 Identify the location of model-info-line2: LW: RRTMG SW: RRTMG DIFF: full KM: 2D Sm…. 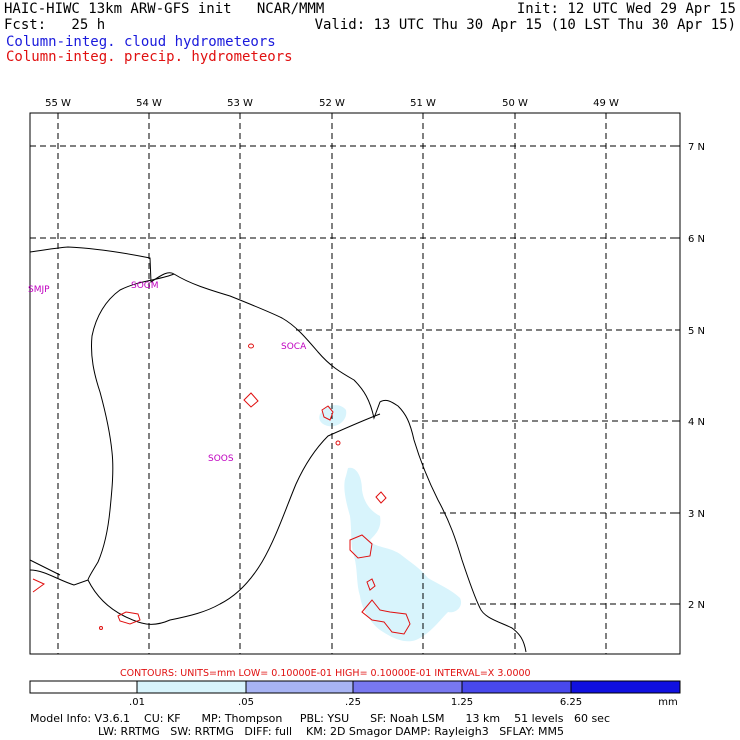
(331, 731).